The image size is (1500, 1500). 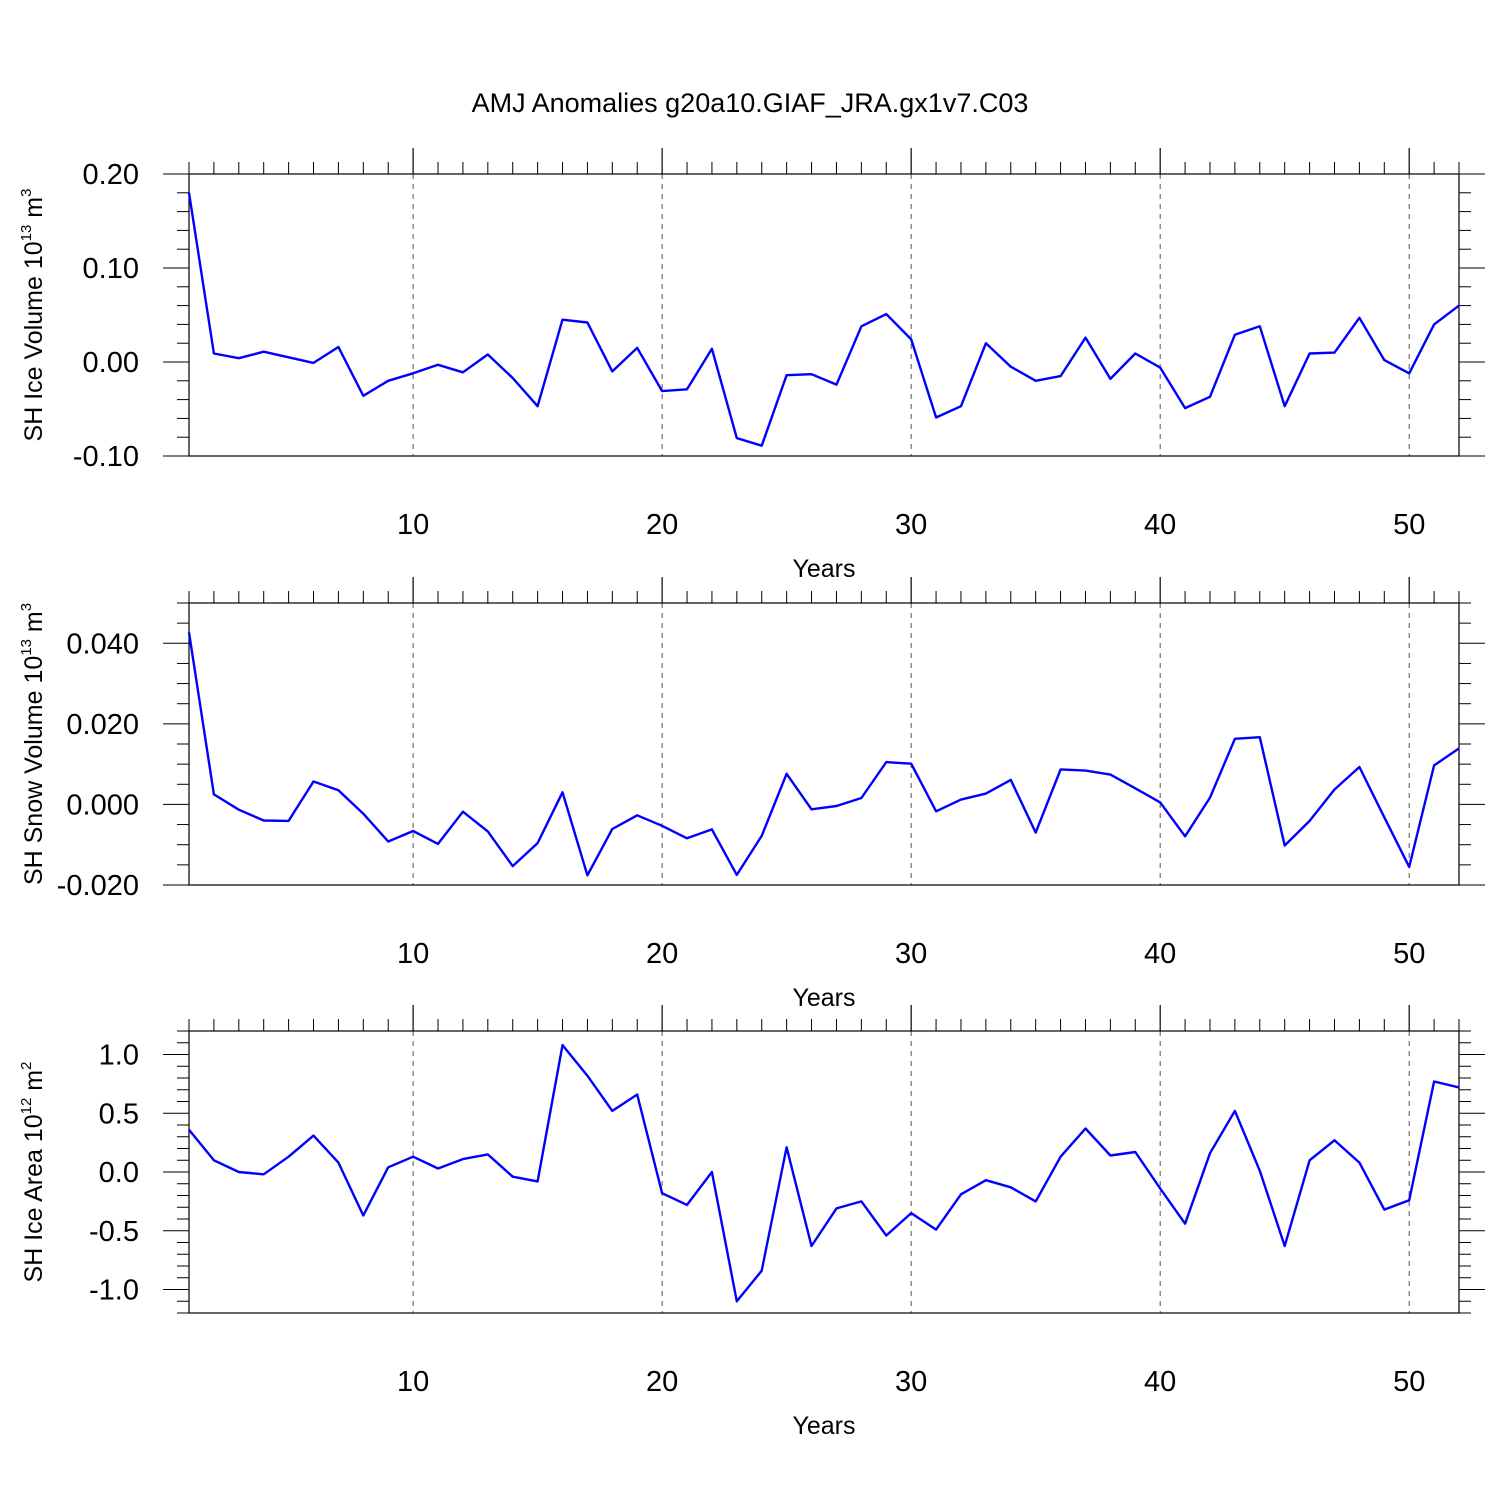 What do you see at coordinates (111, 363) in the screenshot?
I see `y-tick-label: 0.00` at bounding box center [111, 363].